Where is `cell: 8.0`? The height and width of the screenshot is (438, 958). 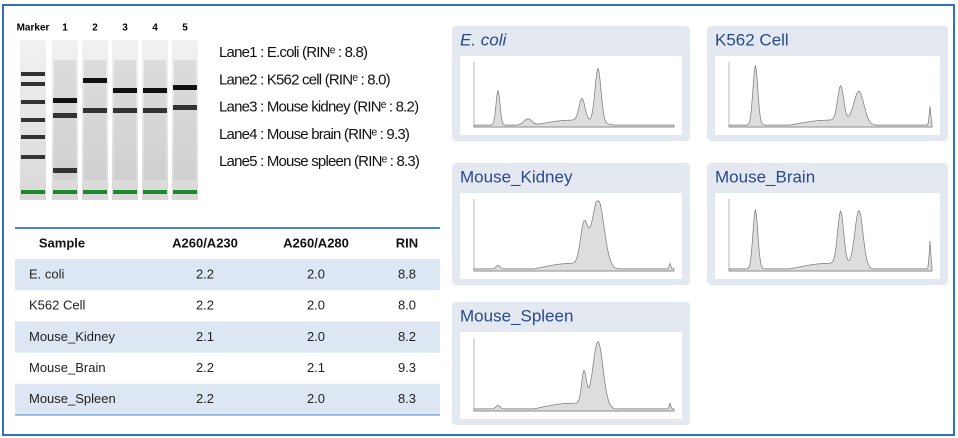 cell: 8.0 is located at coordinates (407, 305).